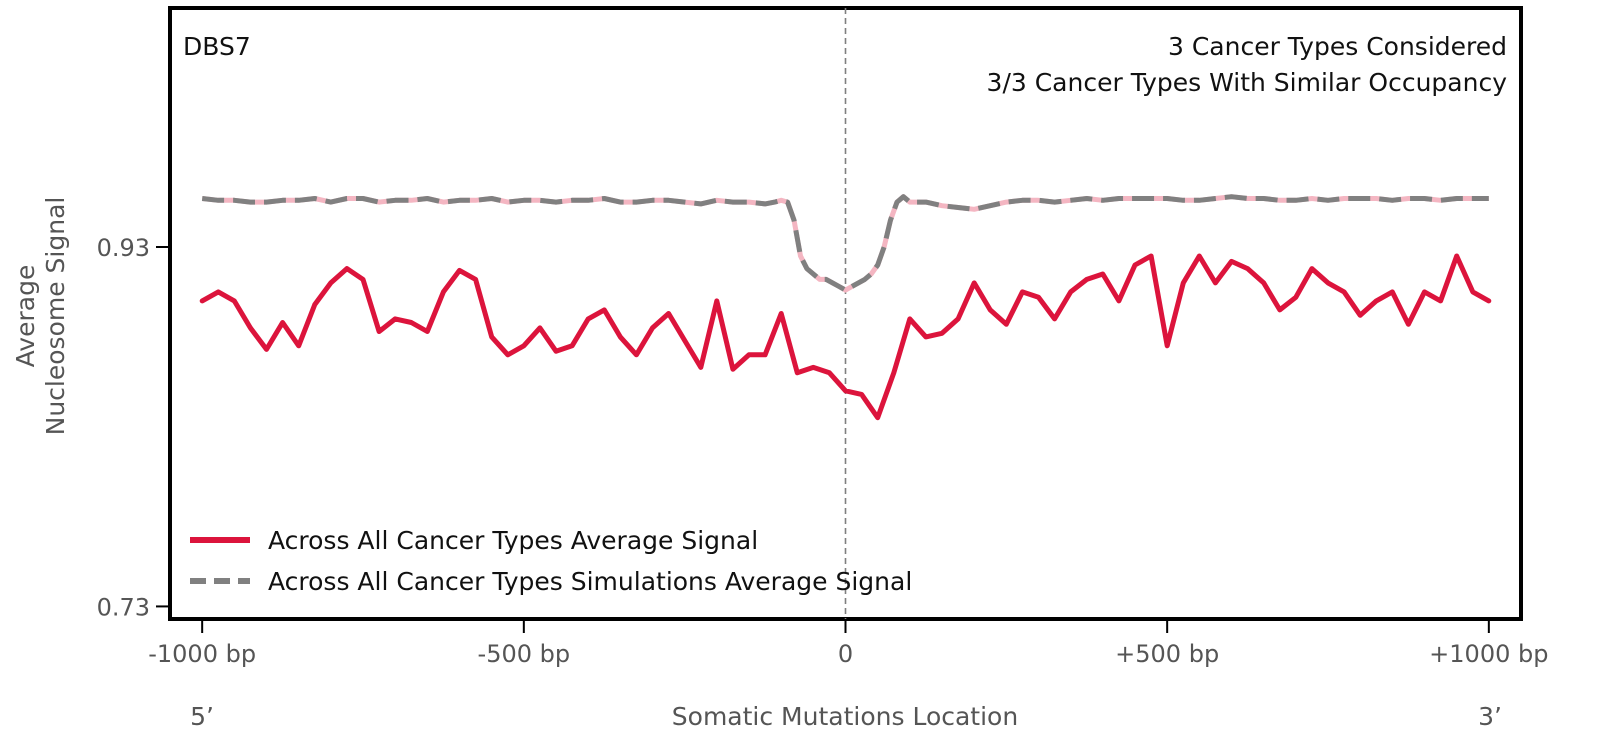  What do you see at coordinates (1490, 716) in the screenshot?
I see `three-prime-label: 3’` at bounding box center [1490, 716].